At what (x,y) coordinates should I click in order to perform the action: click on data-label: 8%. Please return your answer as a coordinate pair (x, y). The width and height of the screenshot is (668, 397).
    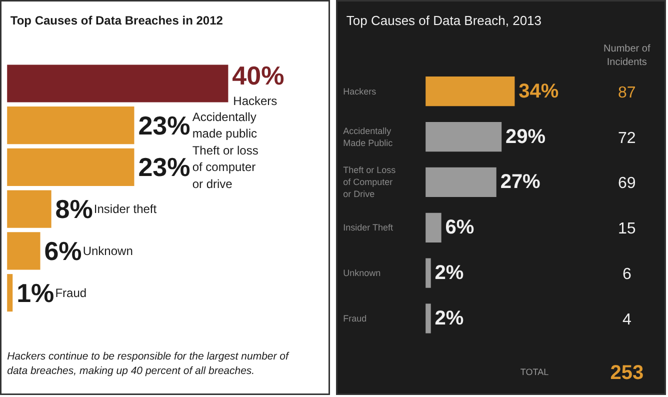
    Looking at the image, I should click on (74, 209).